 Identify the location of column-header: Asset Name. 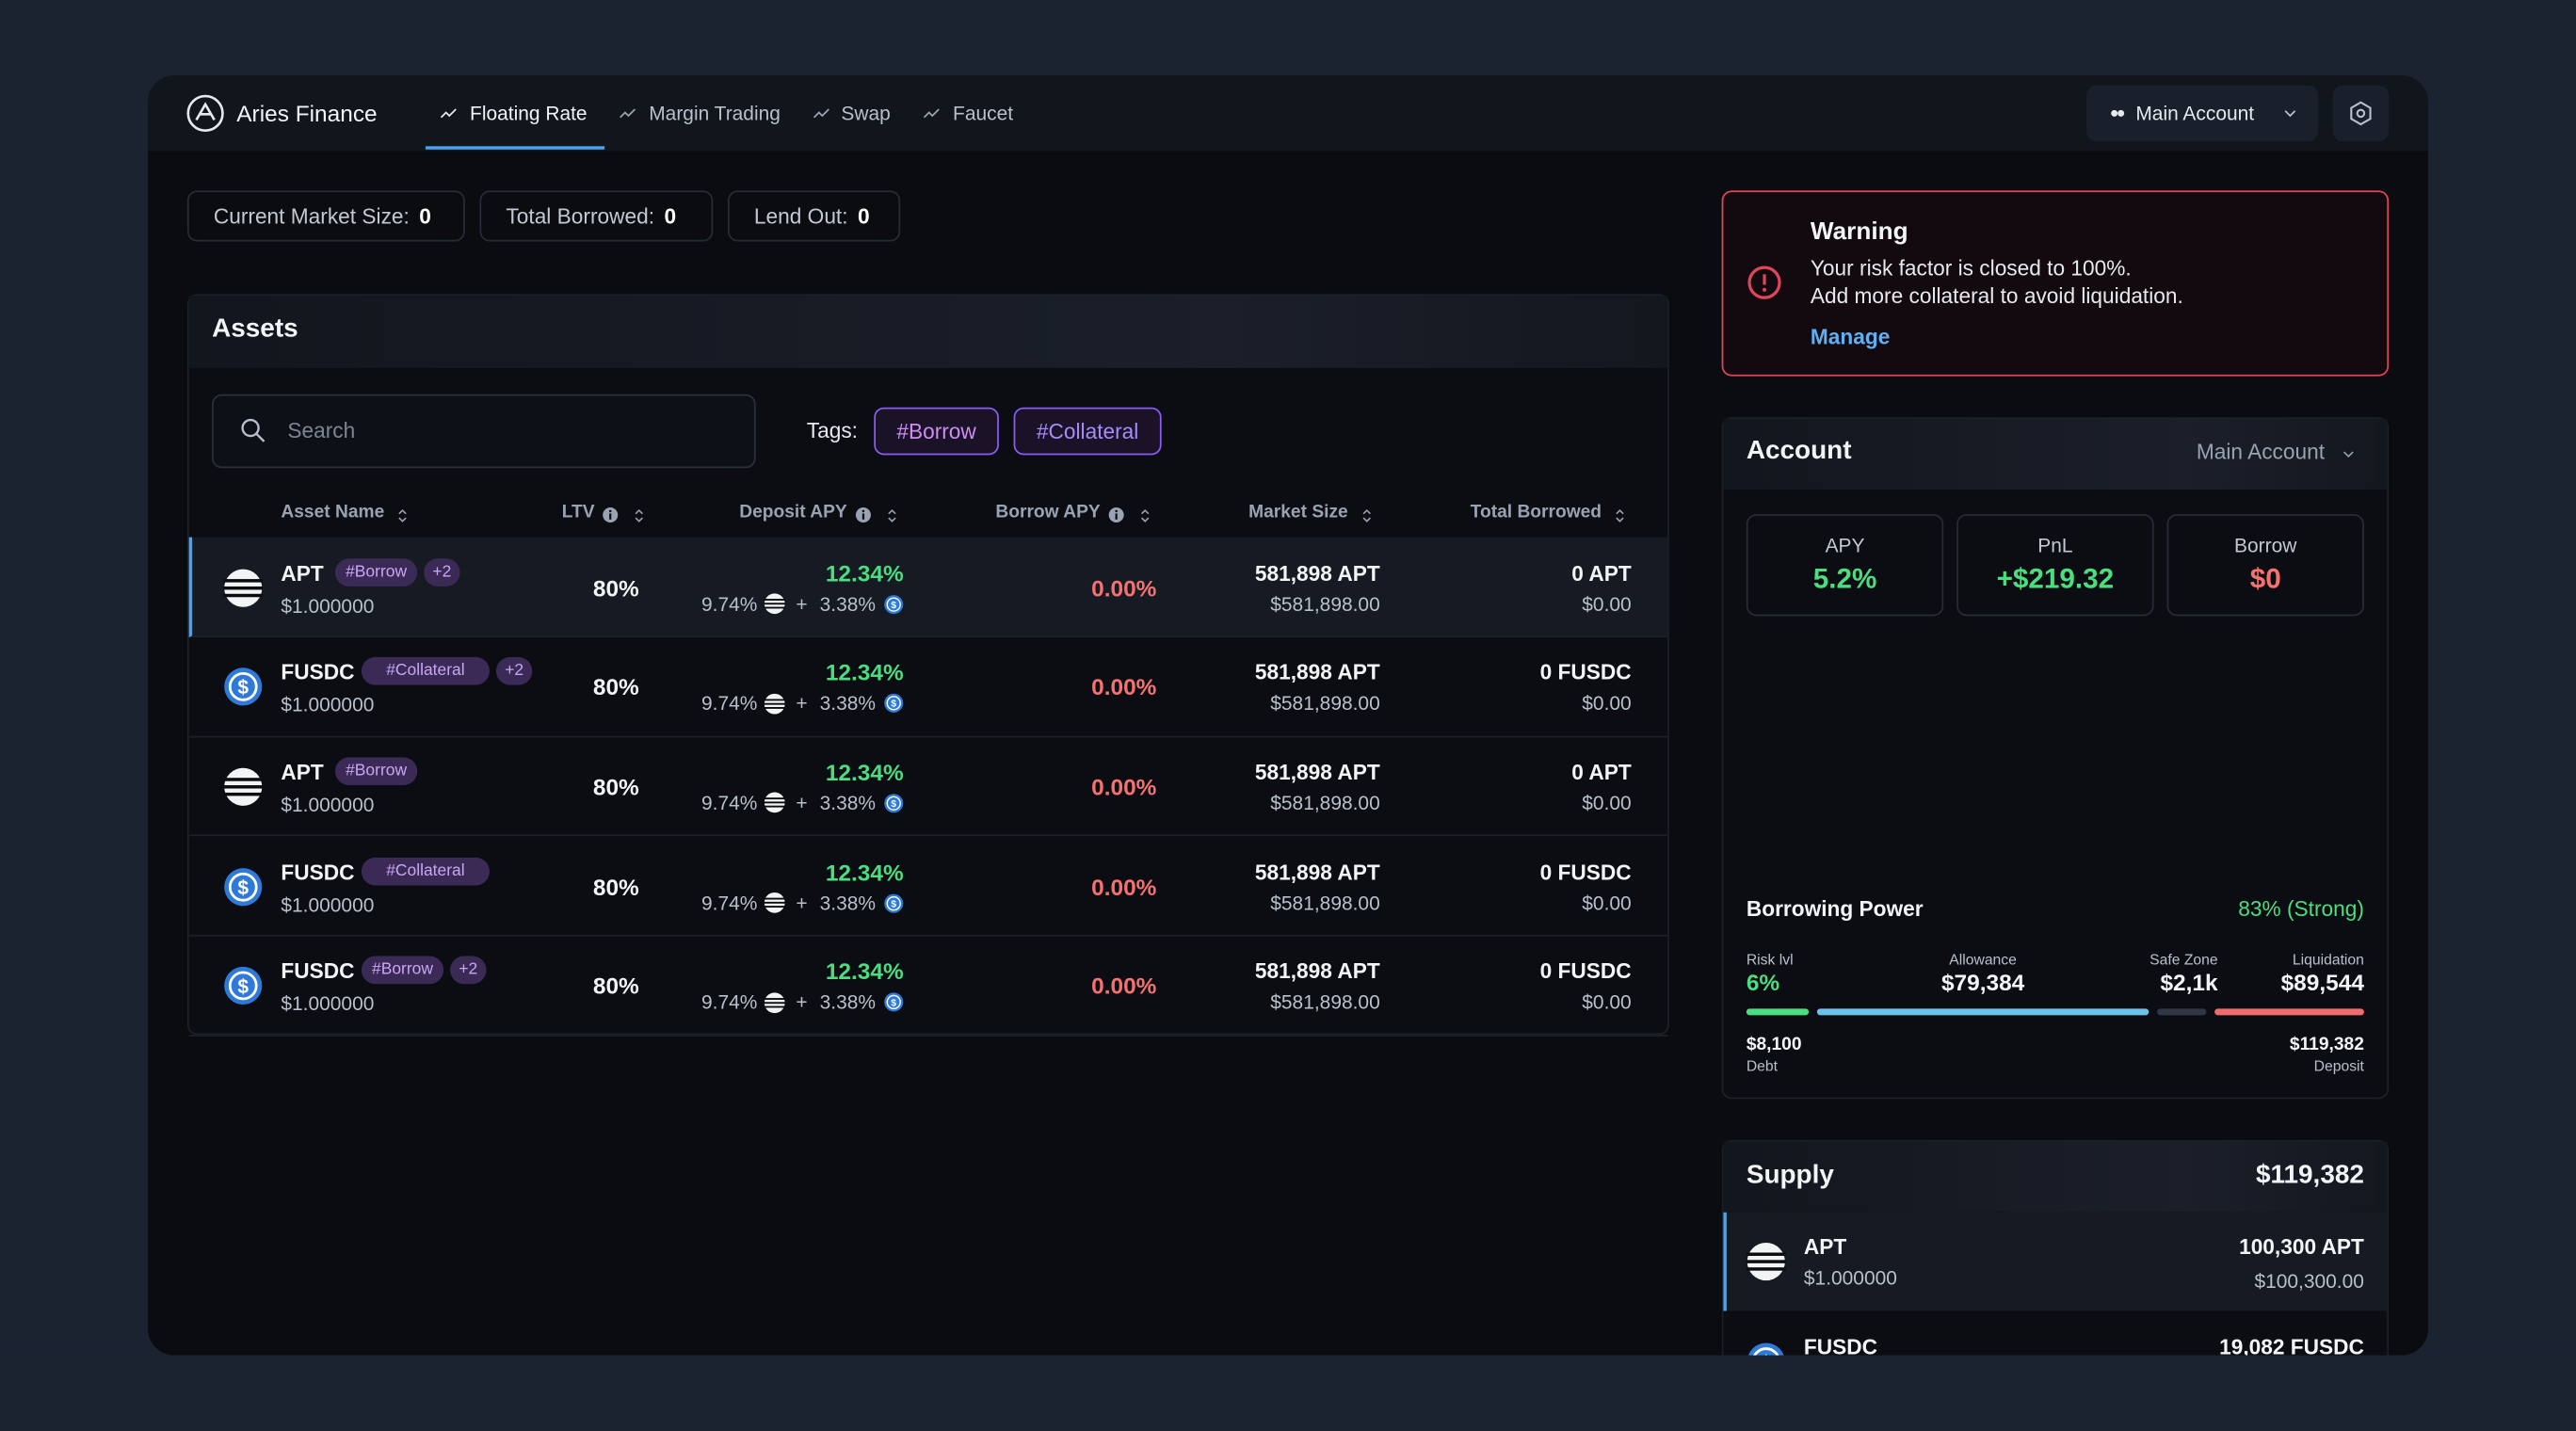
(333, 512).